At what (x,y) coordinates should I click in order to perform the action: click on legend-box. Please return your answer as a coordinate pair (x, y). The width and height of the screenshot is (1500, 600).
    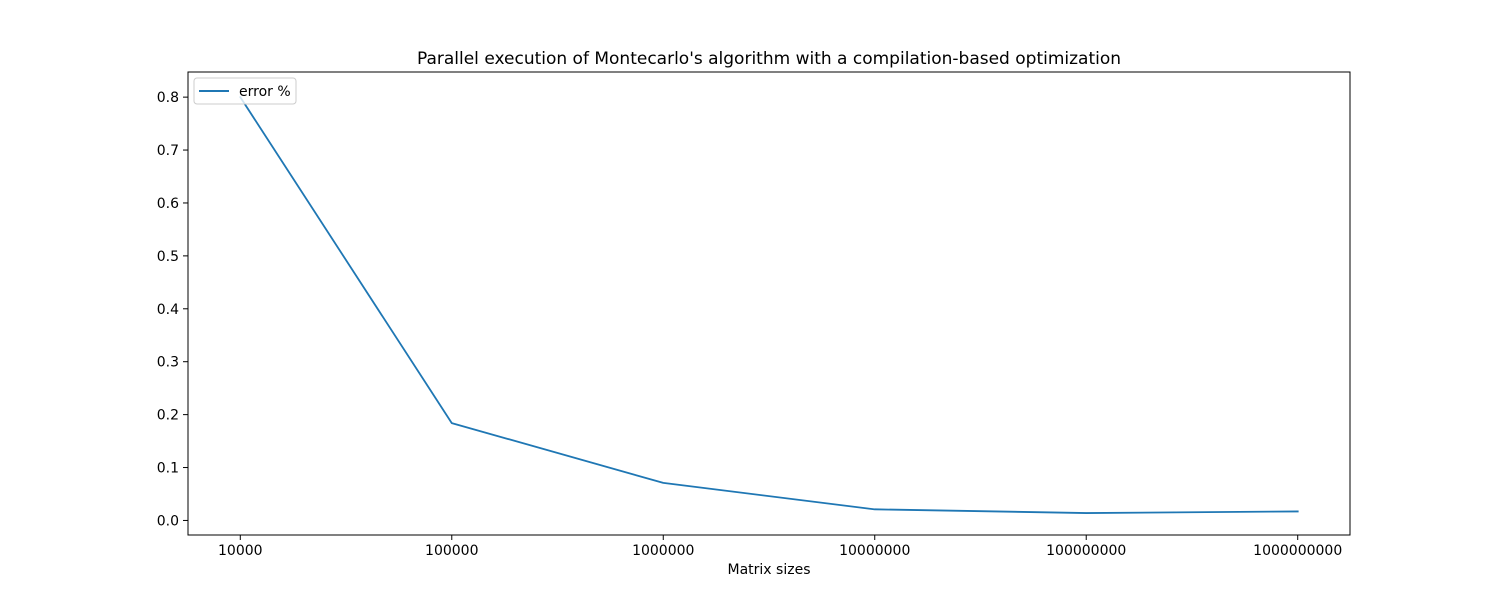
    Looking at the image, I should click on (245, 91).